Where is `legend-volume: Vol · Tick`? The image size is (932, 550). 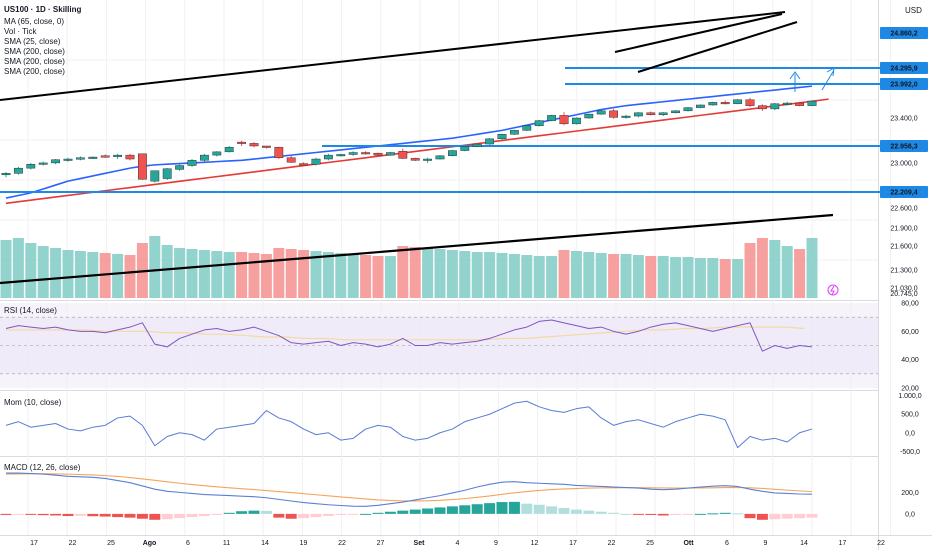 legend-volume: Vol · Tick is located at coordinates (20, 31).